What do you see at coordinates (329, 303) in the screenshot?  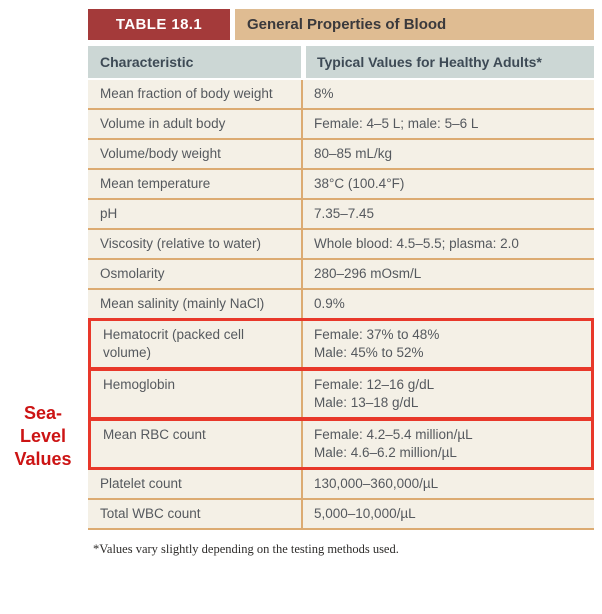 I see `value-line: 0.9%` at bounding box center [329, 303].